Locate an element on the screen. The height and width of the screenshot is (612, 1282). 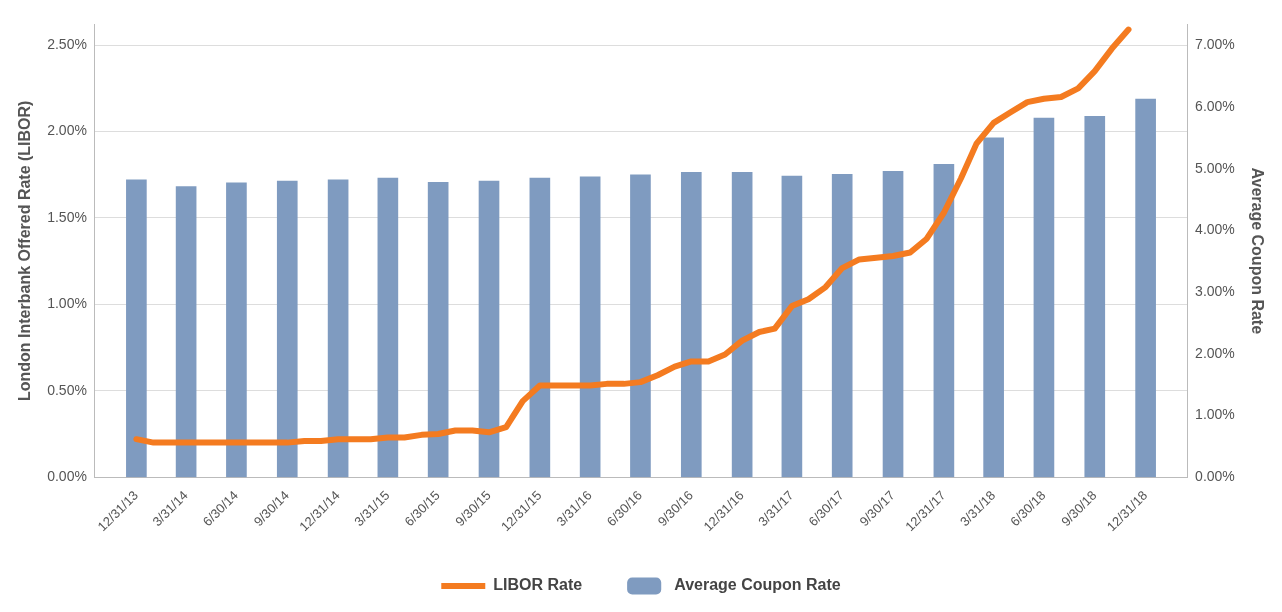
y2-tick-label: 3.00% is located at coordinates (1215, 290).